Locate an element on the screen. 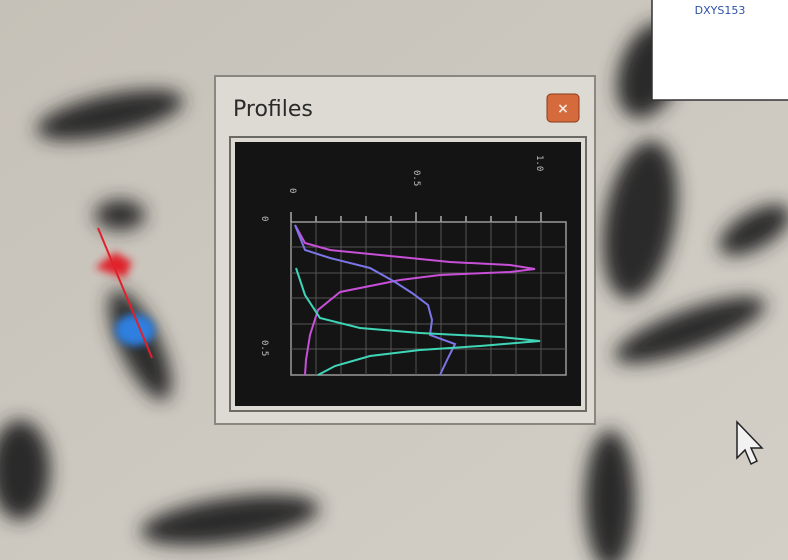 This screenshot has width=788, height=560. close-icon: × is located at coordinates (563, 109).